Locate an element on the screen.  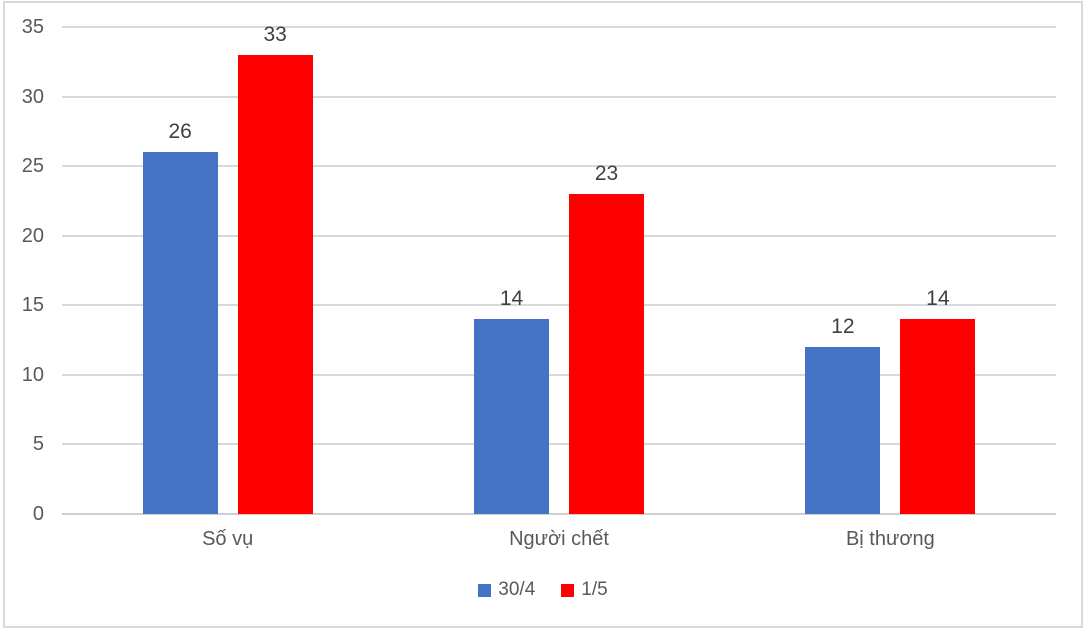
y-tick-label: 5 is located at coordinates (38, 444).